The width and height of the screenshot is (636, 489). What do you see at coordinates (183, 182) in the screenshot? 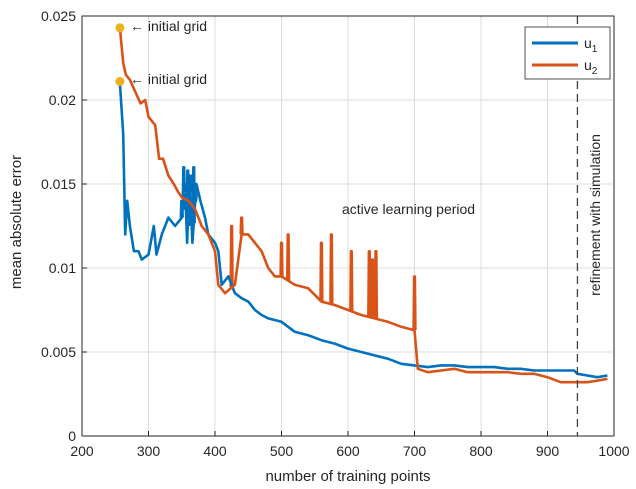
I see `series-spike-u1` at bounding box center [183, 182].